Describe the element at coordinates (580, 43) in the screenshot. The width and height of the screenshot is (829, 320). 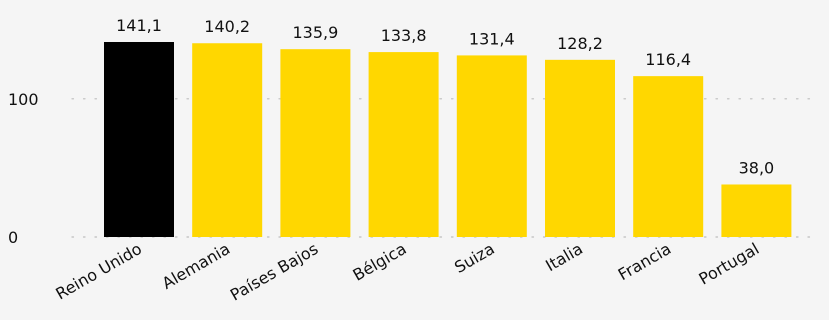
I see `data-label: 128,2` at that location.